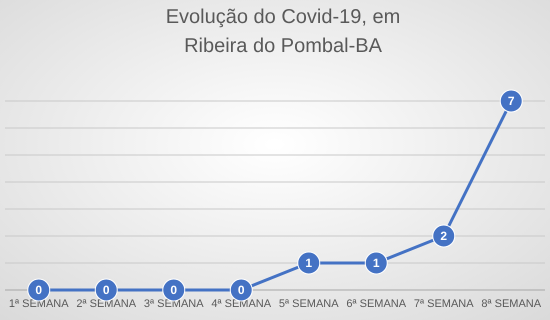 This screenshot has width=550, height=320. What do you see at coordinates (39, 304) in the screenshot?
I see `x-tick-label: 1ª SEMANA` at bounding box center [39, 304].